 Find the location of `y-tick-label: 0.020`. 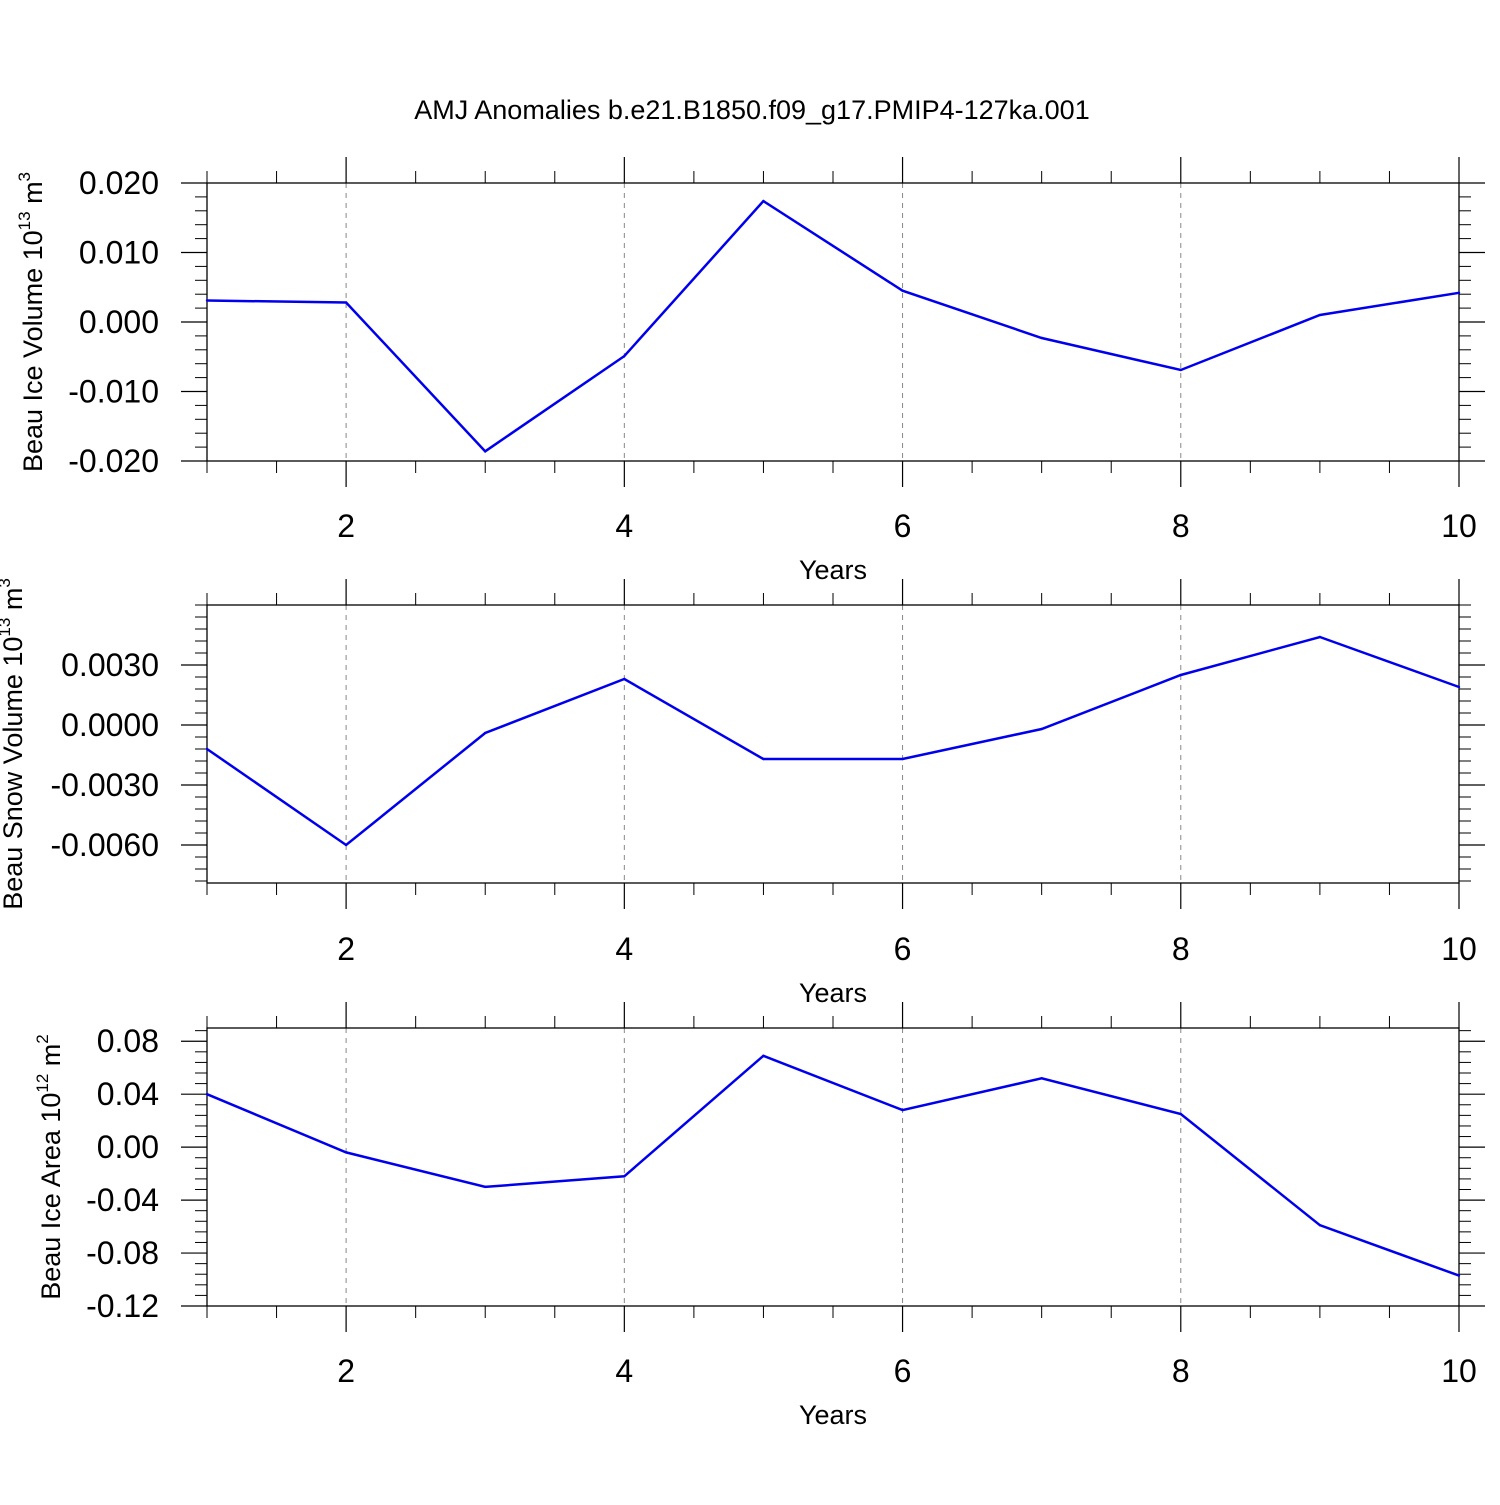

y-tick-label: 0.020 is located at coordinates (119, 183).